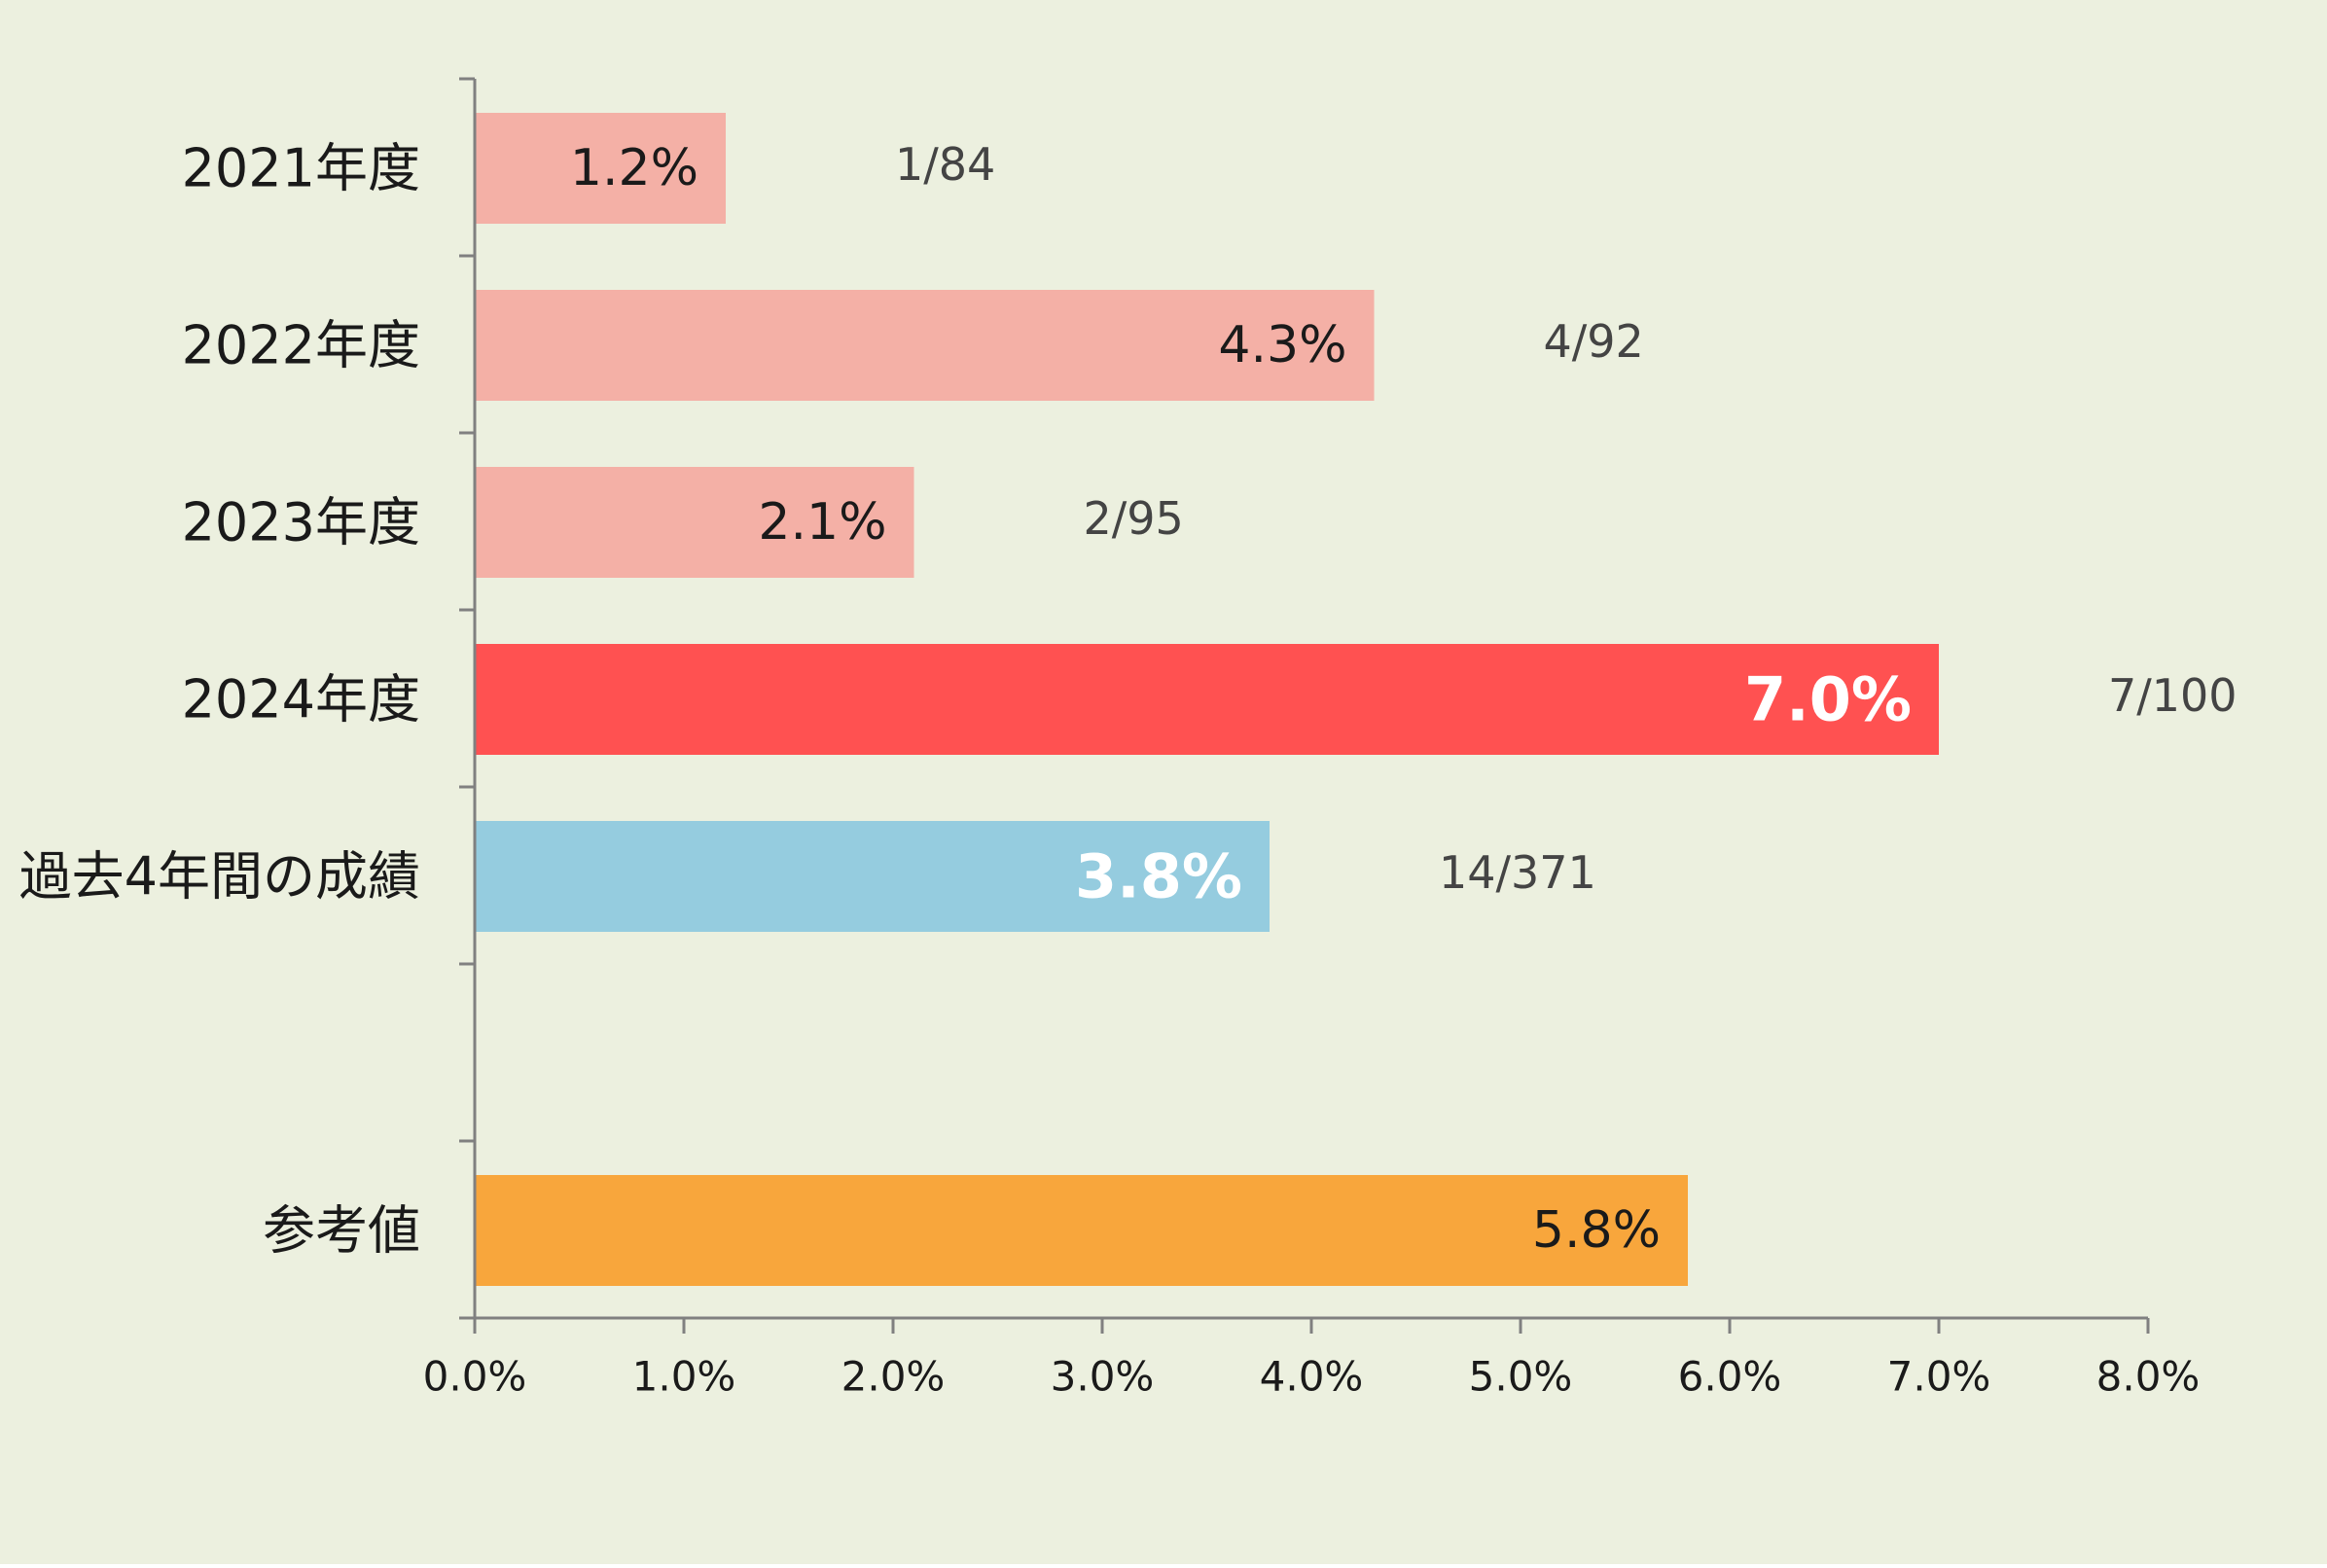 The image size is (2327, 1568). I want to click on data-label: 5.8%, so click(1596, 1230).